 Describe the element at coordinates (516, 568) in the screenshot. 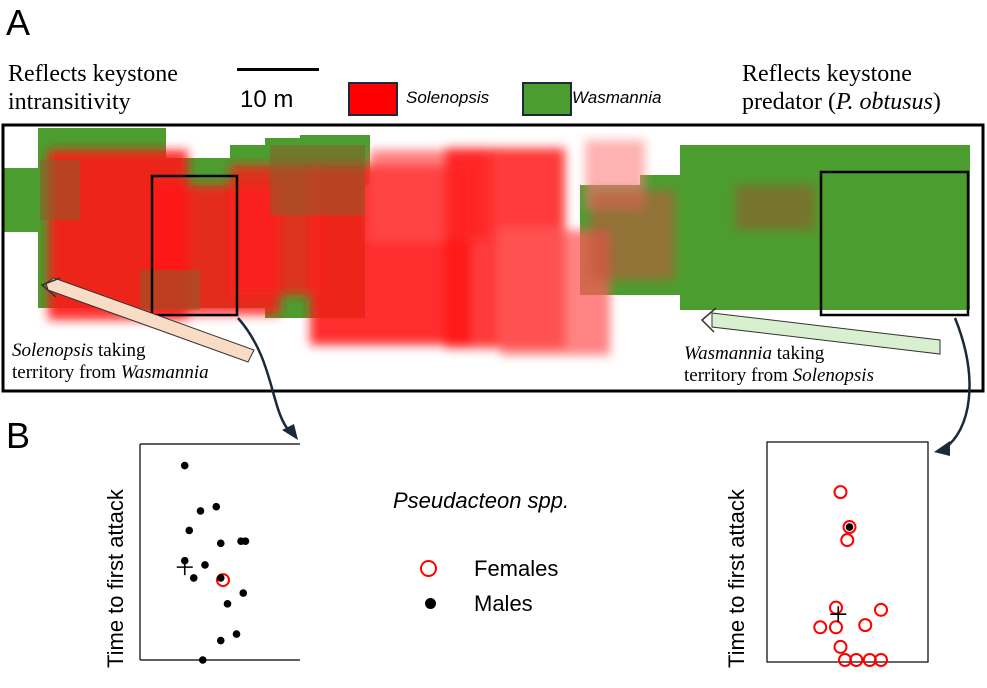

I see `legend-label-females: Females` at that location.